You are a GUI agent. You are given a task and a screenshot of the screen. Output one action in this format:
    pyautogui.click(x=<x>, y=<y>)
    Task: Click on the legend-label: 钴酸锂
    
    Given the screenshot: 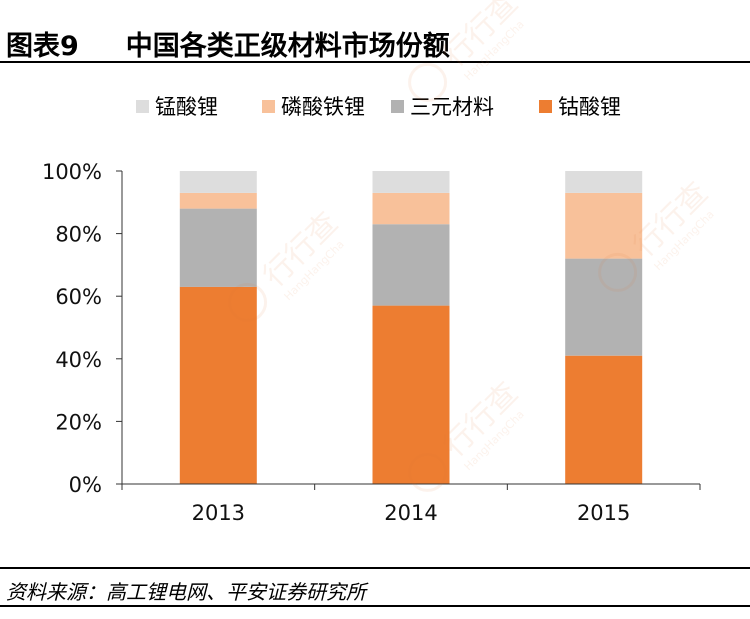 What is the action you would take?
    pyautogui.click(x=589, y=107)
    